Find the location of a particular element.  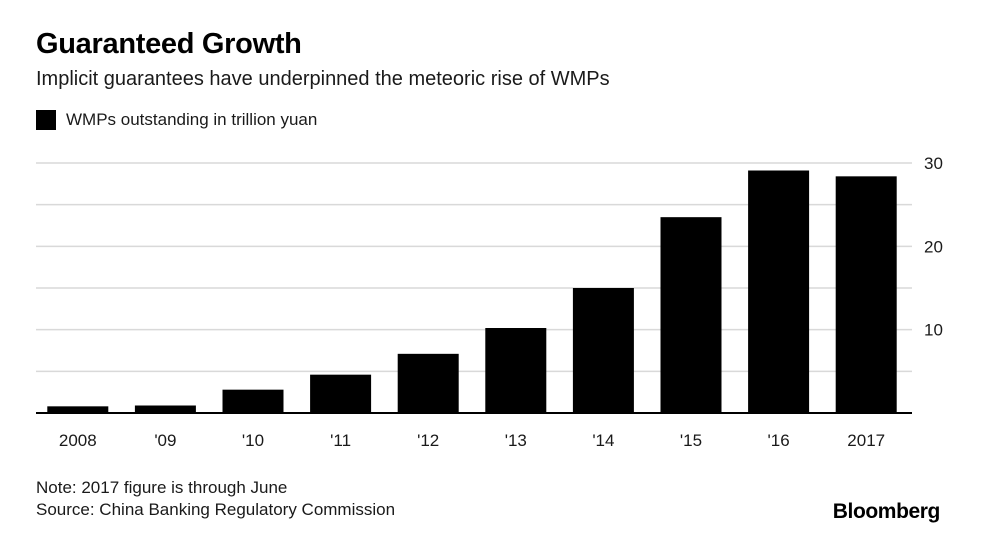

x-tick-label: '12 is located at coordinates (428, 440).